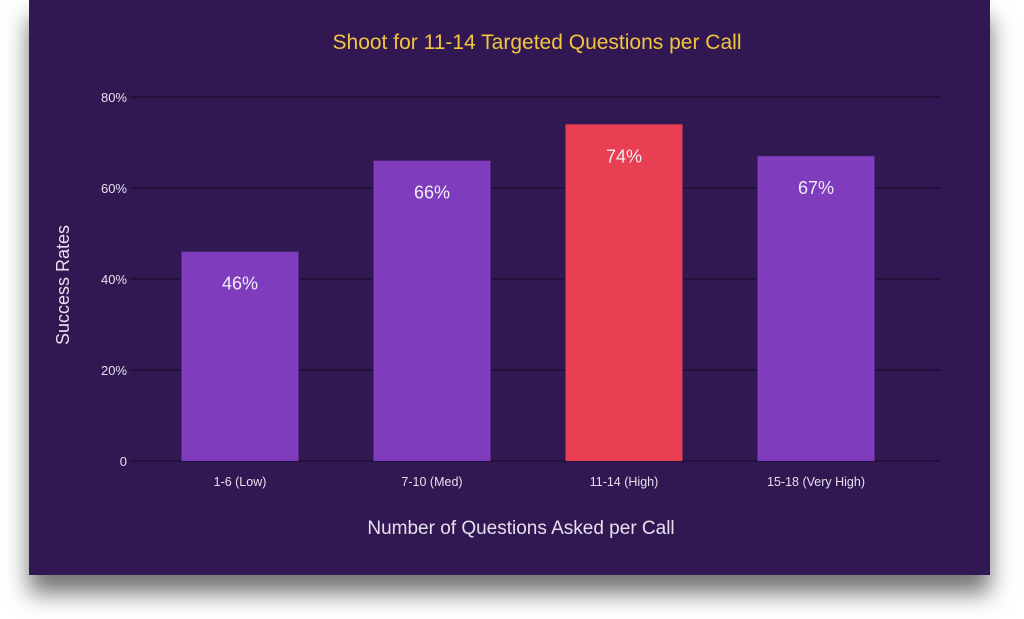 This screenshot has width=1024, height=619. Describe the element at coordinates (816, 188) in the screenshot. I see `data-label: 67%` at that location.